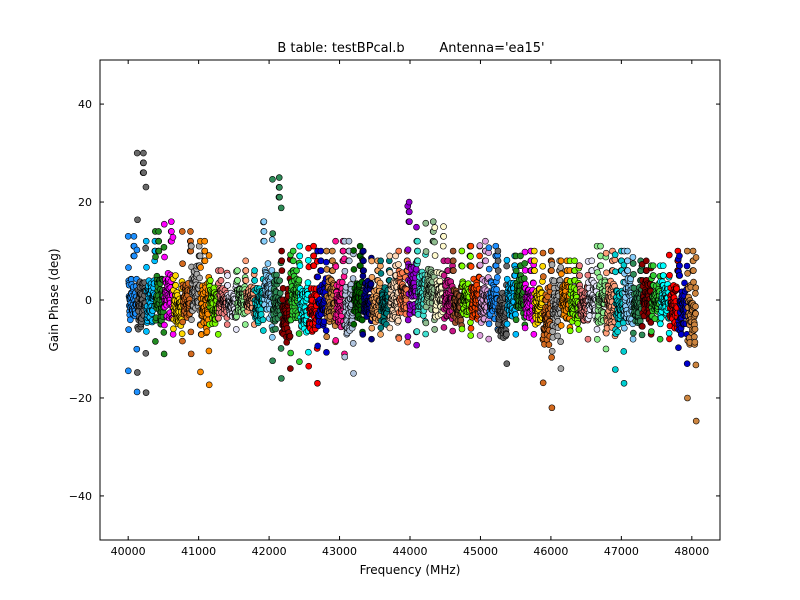 This screenshot has height=600, width=800. I want to click on x-tick-label: 48000, so click(691, 551).